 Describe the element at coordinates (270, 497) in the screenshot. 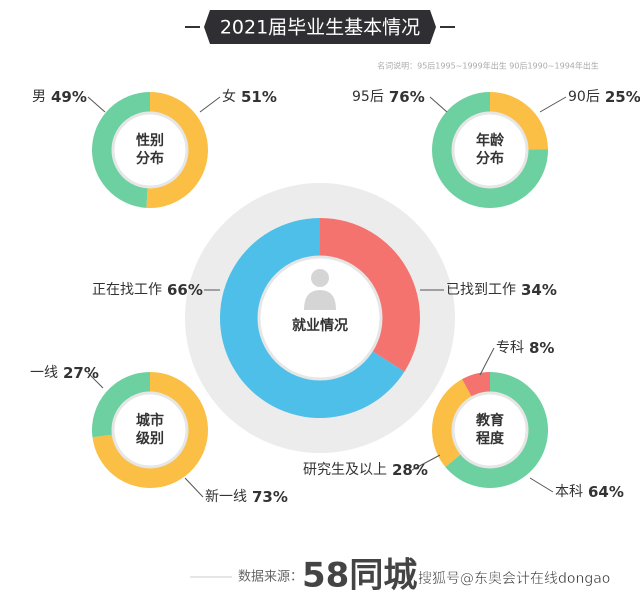

I see `value-label: 73%` at that location.